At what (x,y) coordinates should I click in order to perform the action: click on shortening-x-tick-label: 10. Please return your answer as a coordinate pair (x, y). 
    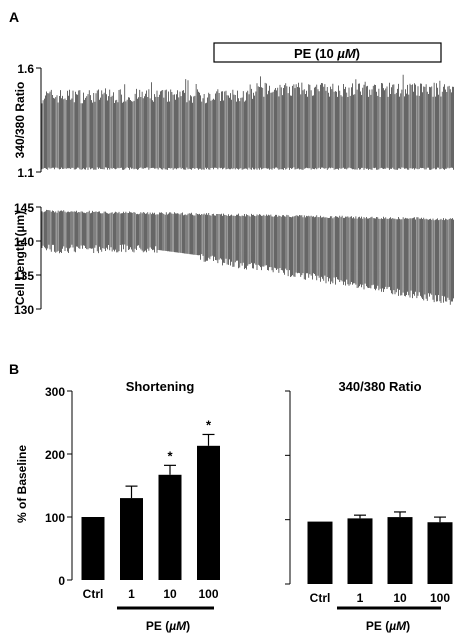
    Looking at the image, I should click on (170, 594).